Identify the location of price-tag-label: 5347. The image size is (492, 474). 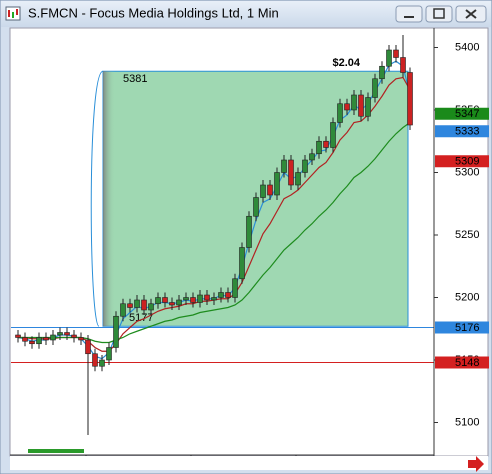
(467, 114).